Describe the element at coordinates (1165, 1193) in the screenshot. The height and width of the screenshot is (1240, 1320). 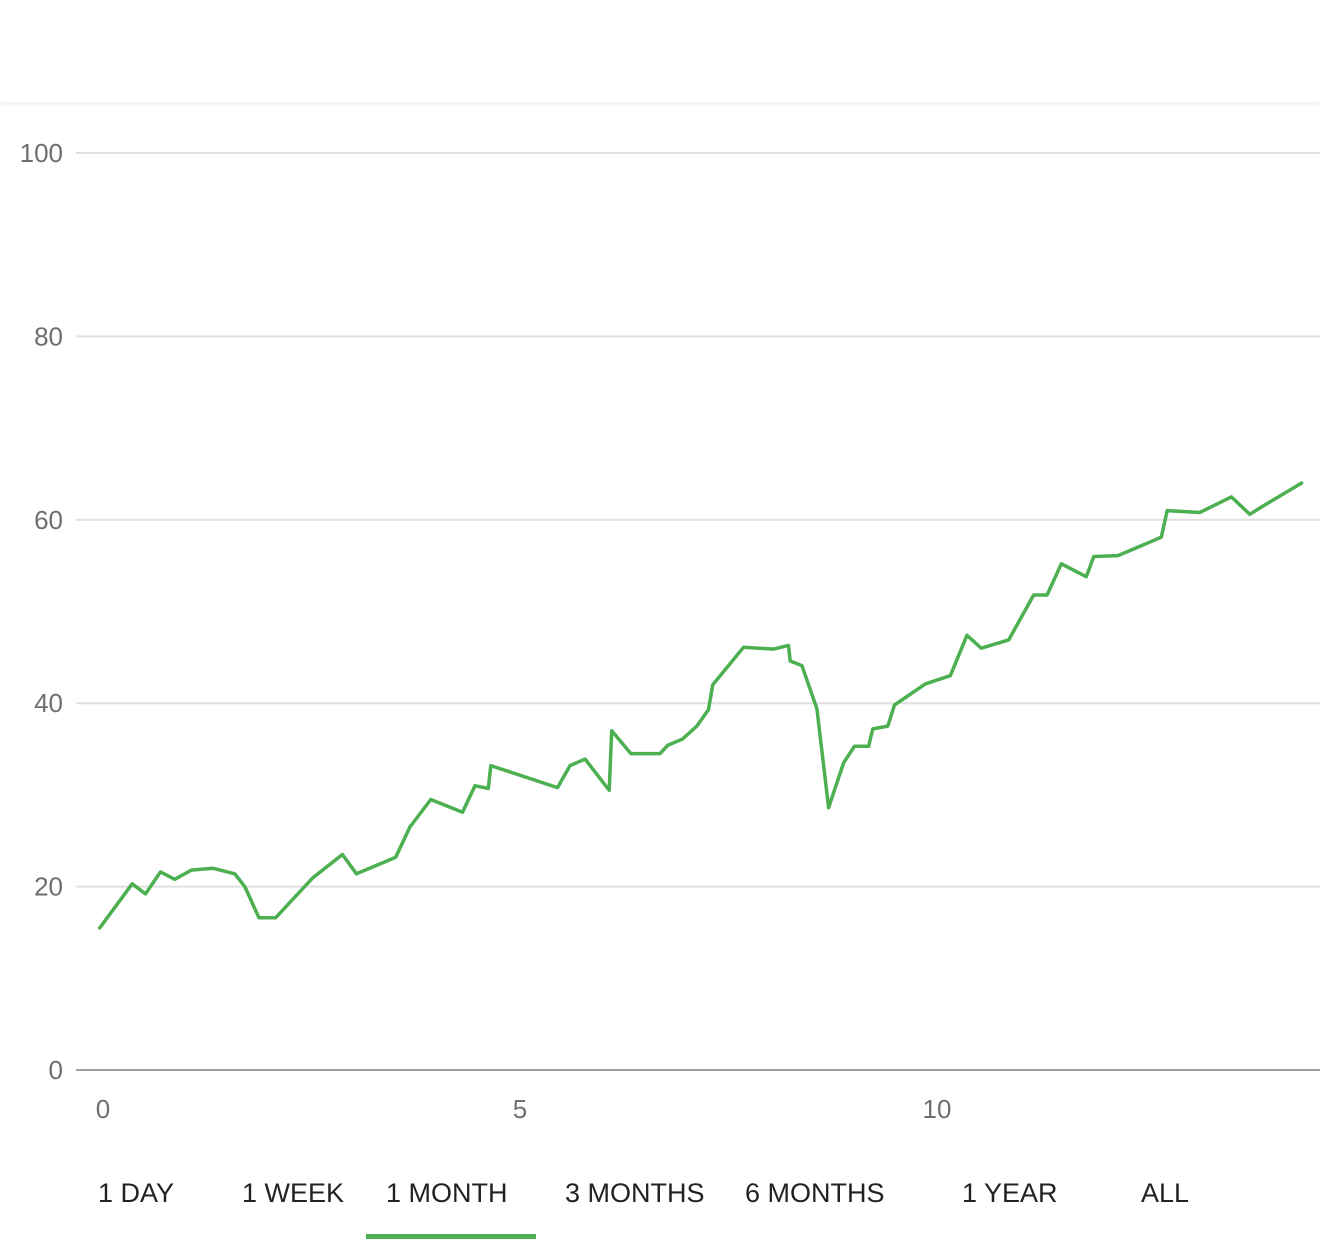
I see `tab-all: ALL` at that location.